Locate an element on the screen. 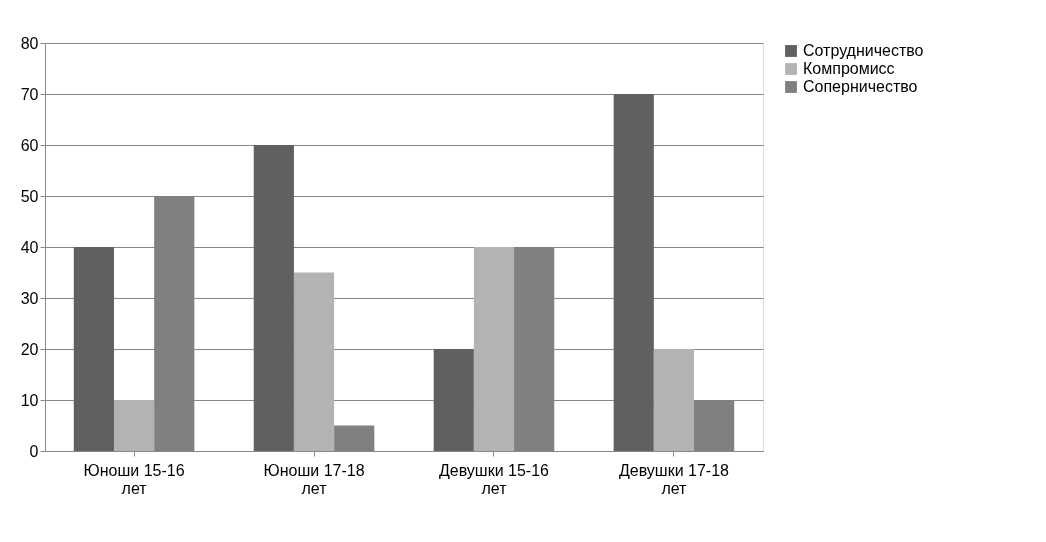  y-tick-label: 50 is located at coordinates (29, 196).